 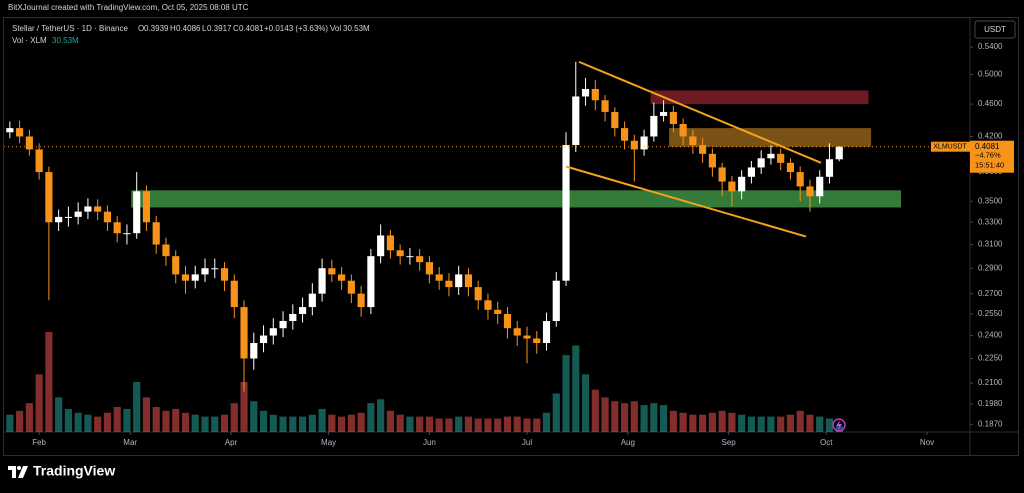 What do you see at coordinates (156, 28) in the screenshot?
I see `ohlc-value: 0.3939` at bounding box center [156, 28].